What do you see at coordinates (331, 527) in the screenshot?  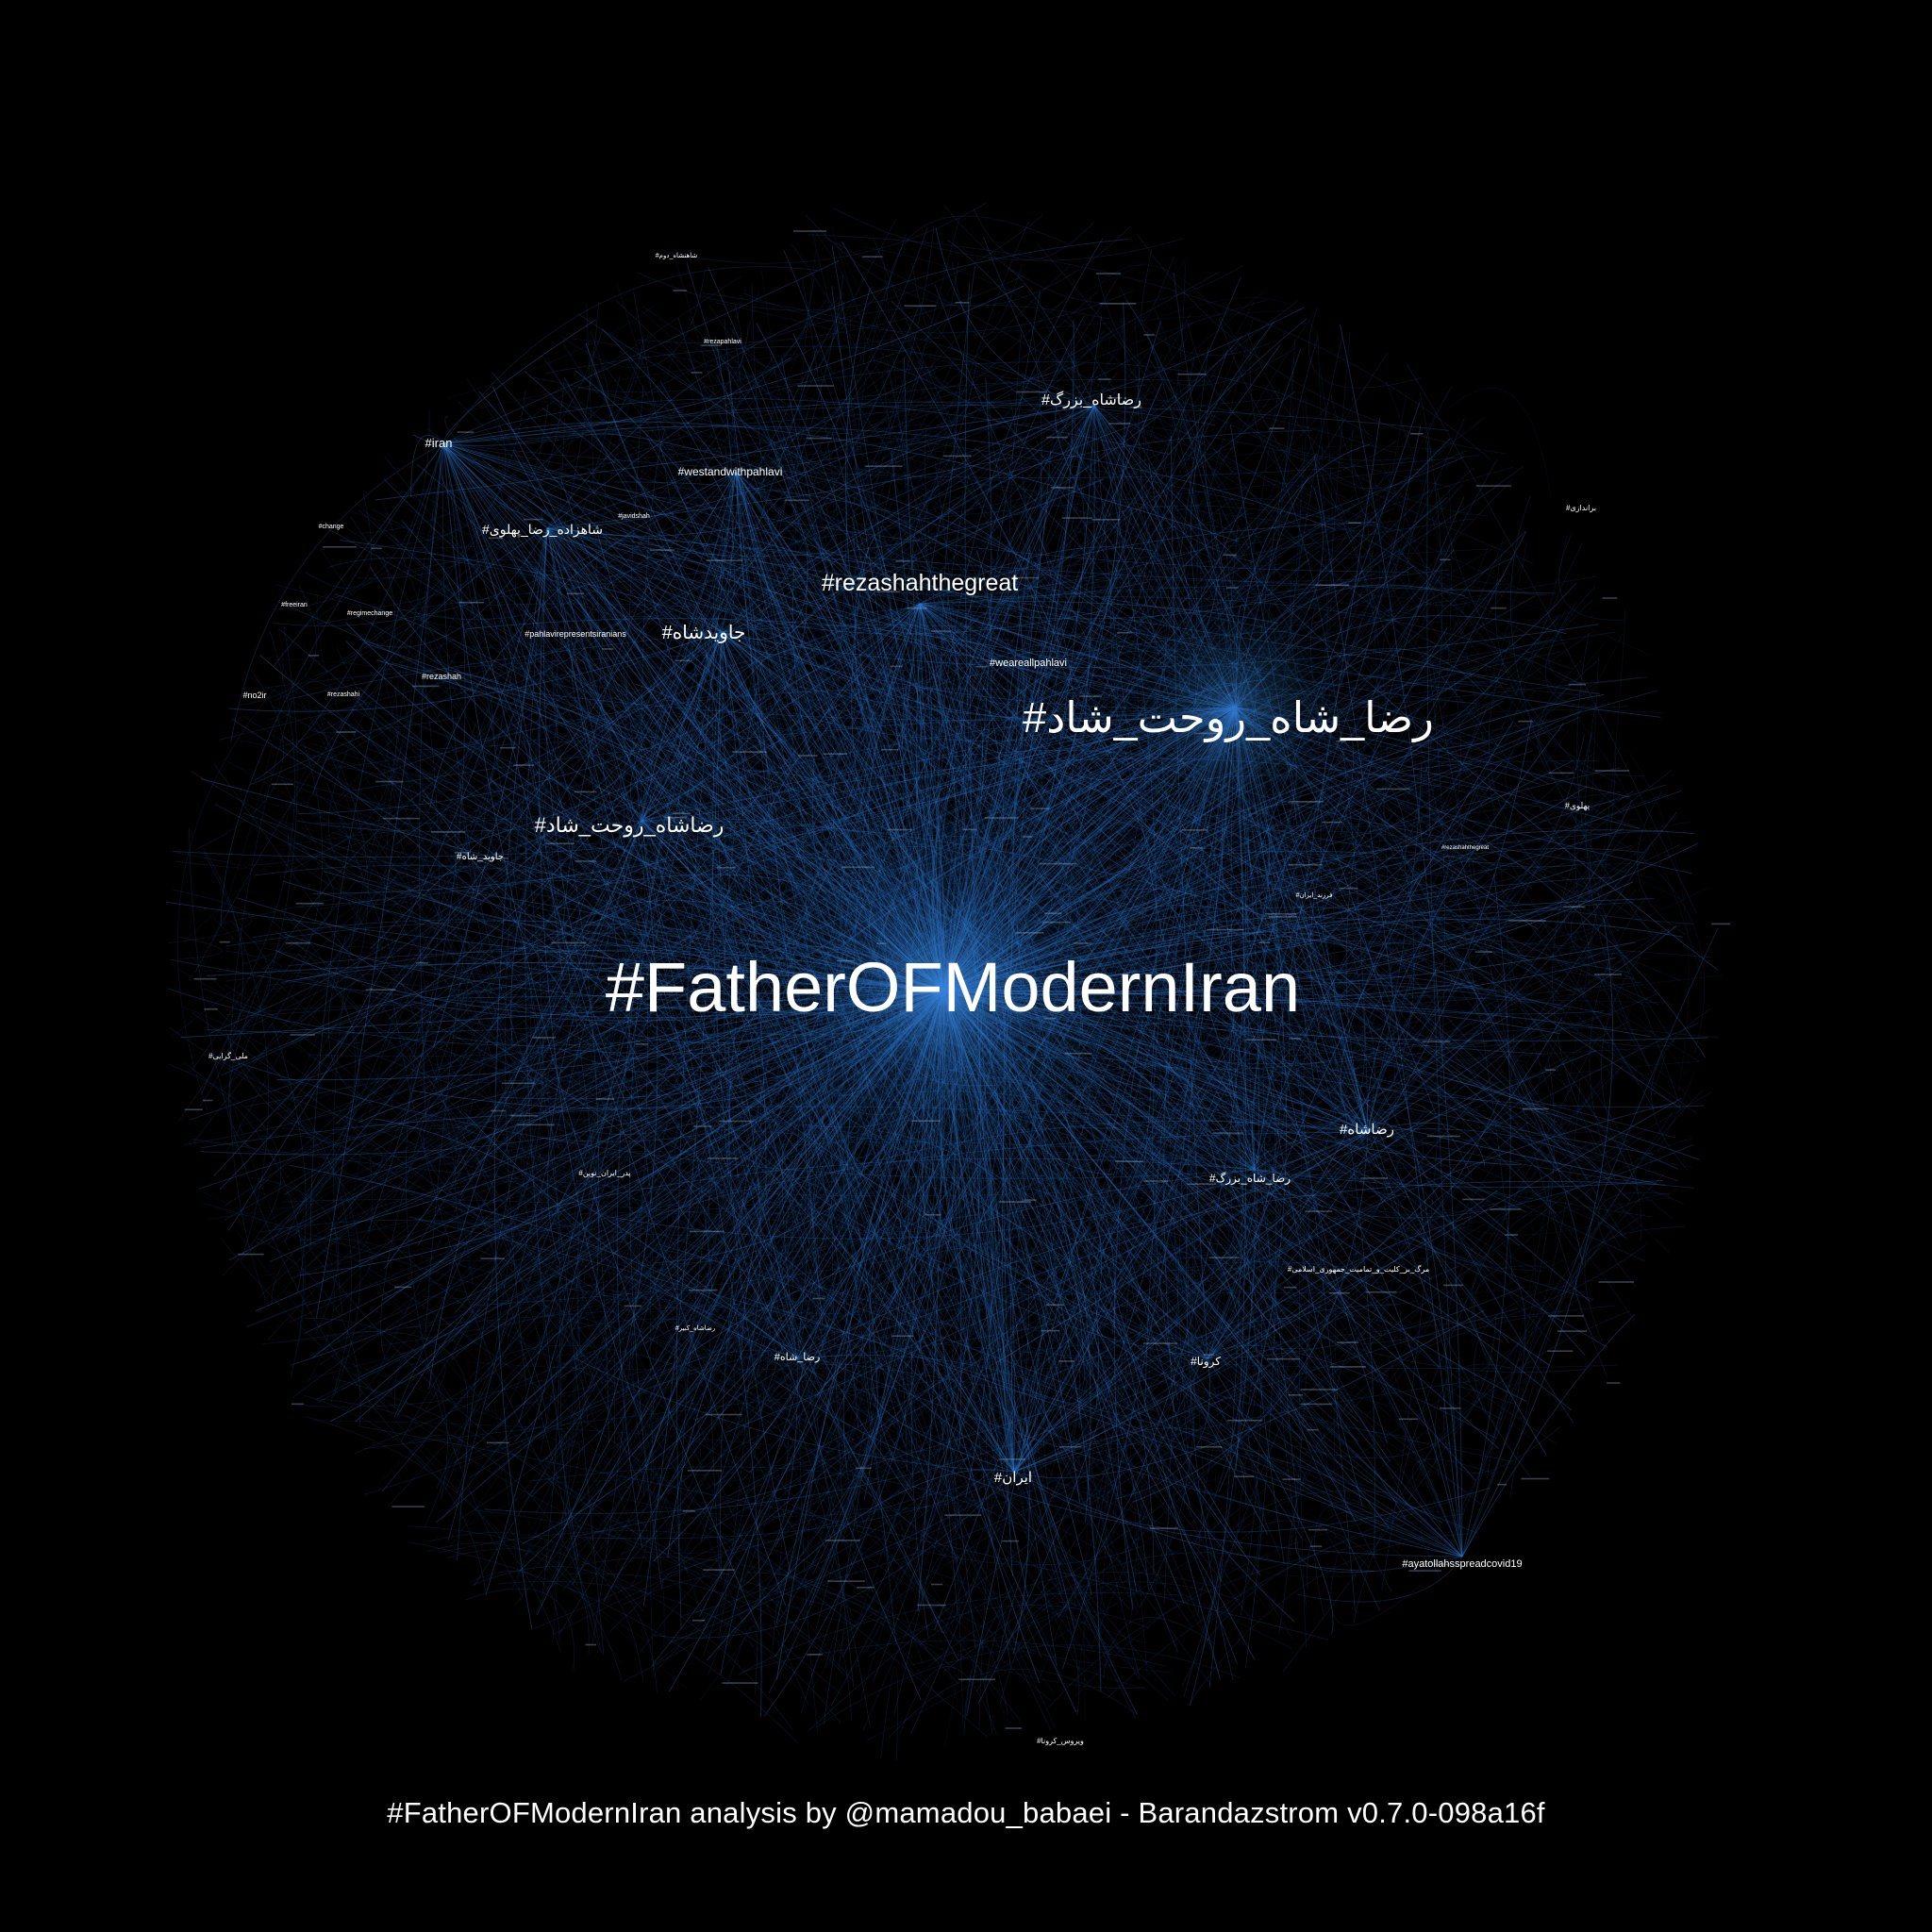 I see `hashtag-label-h23: #change` at bounding box center [331, 527].